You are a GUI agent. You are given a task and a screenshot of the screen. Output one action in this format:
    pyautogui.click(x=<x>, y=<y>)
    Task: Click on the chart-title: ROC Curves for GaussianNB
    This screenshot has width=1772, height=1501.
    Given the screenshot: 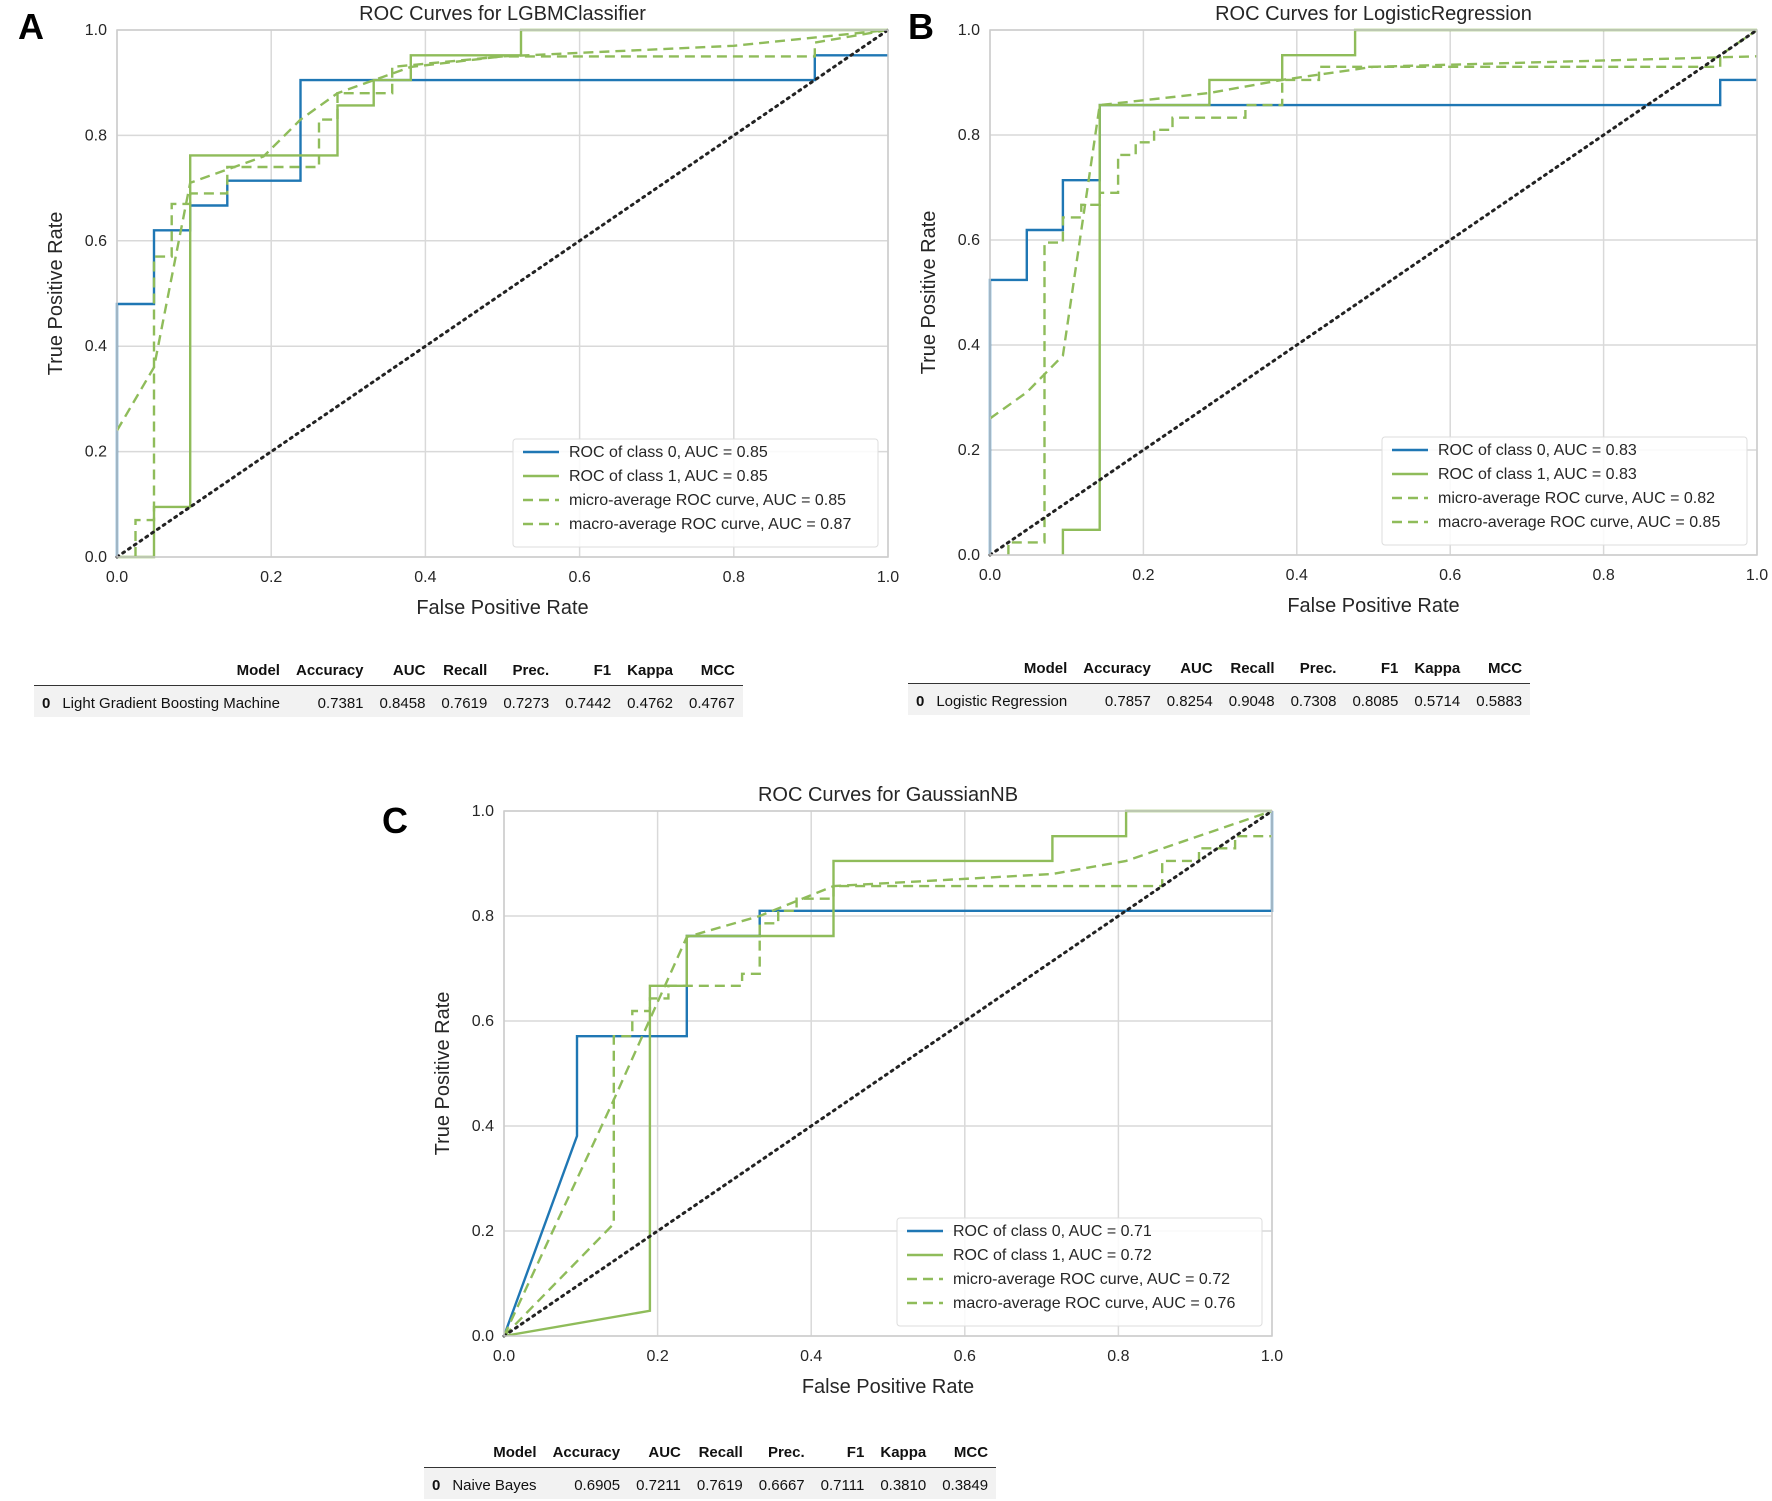 What is the action you would take?
    pyautogui.click(x=888, y=795)
    